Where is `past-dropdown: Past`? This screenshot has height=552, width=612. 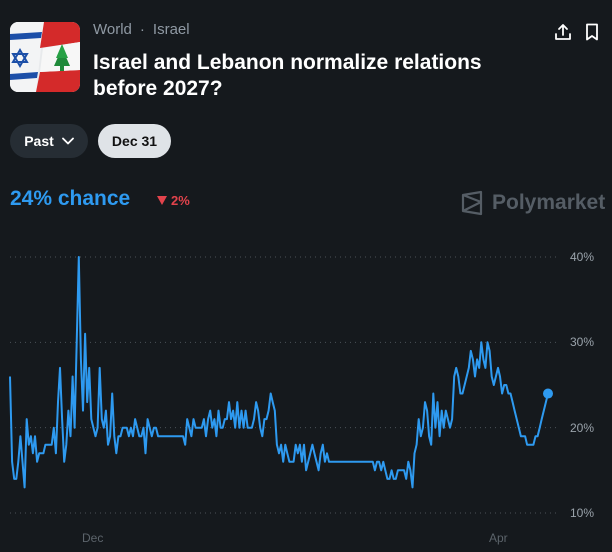 past-dropdown: Past is located at coordinates (49, 141).